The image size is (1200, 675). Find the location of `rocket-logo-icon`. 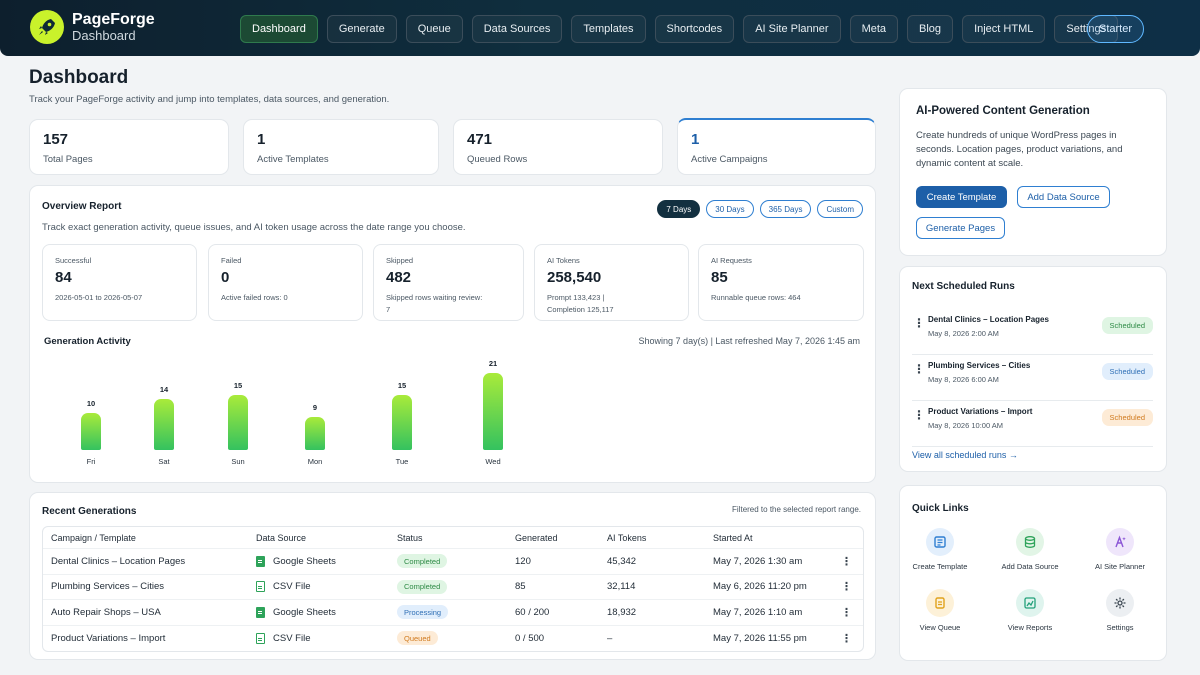

rocket-logo-icon is located at coordinates (47, 27).